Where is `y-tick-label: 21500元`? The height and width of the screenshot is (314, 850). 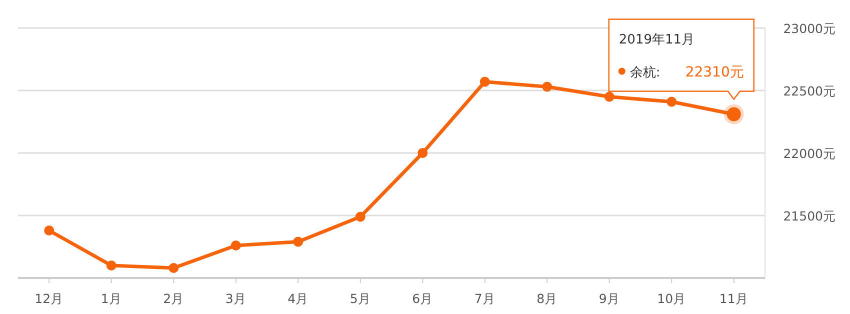
y-tick-label: 21500元 is located at coordinates (809, 216).